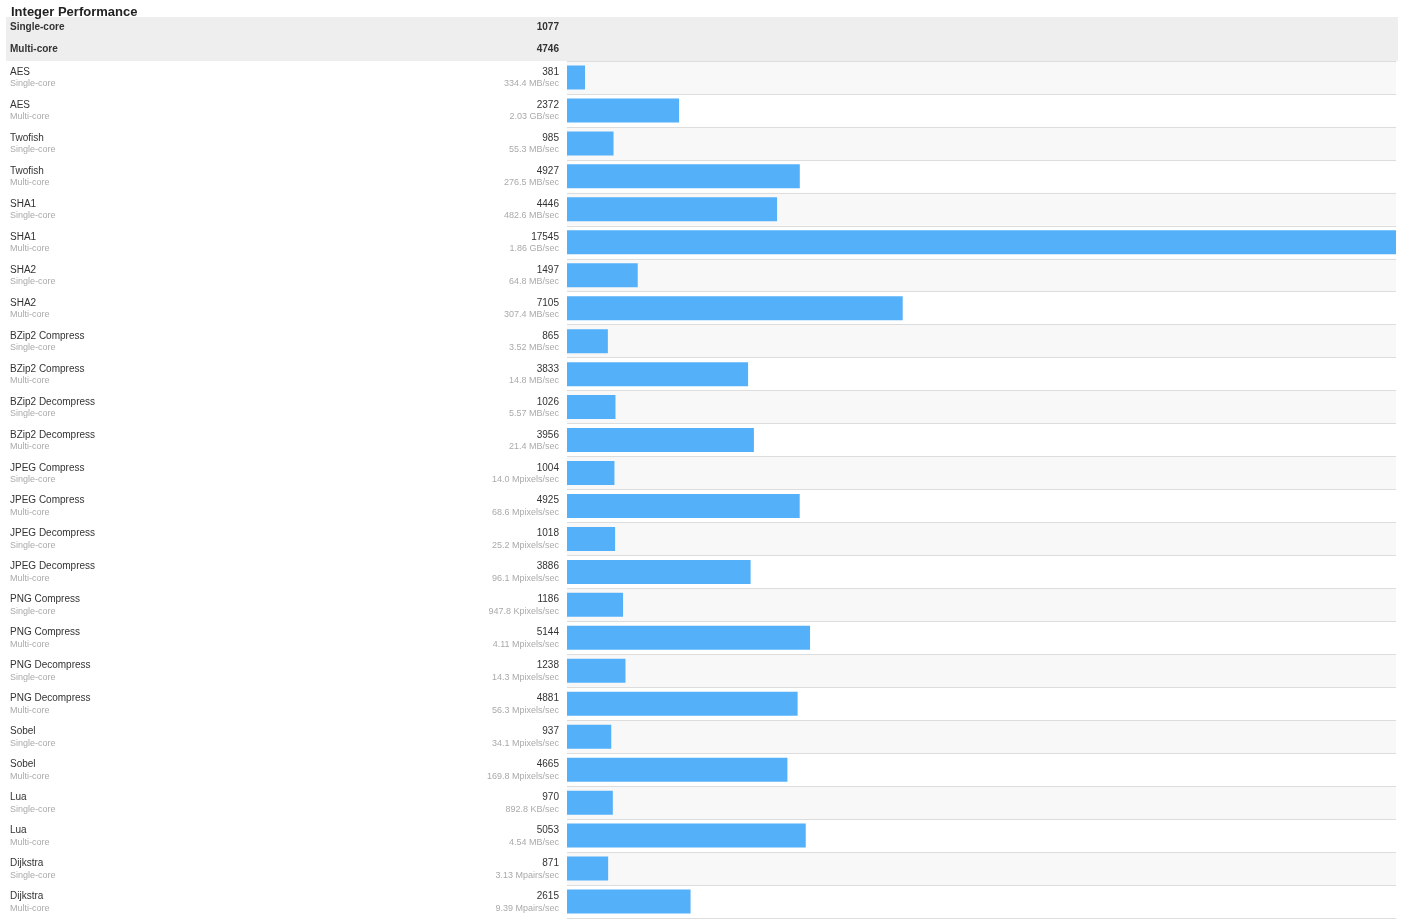 The width and height of the screenshot is (1410, 920). Describe the element at coordinates (525, 709) in the screenshot. I see `text: 56.3 Mpixels/sec` at that location.